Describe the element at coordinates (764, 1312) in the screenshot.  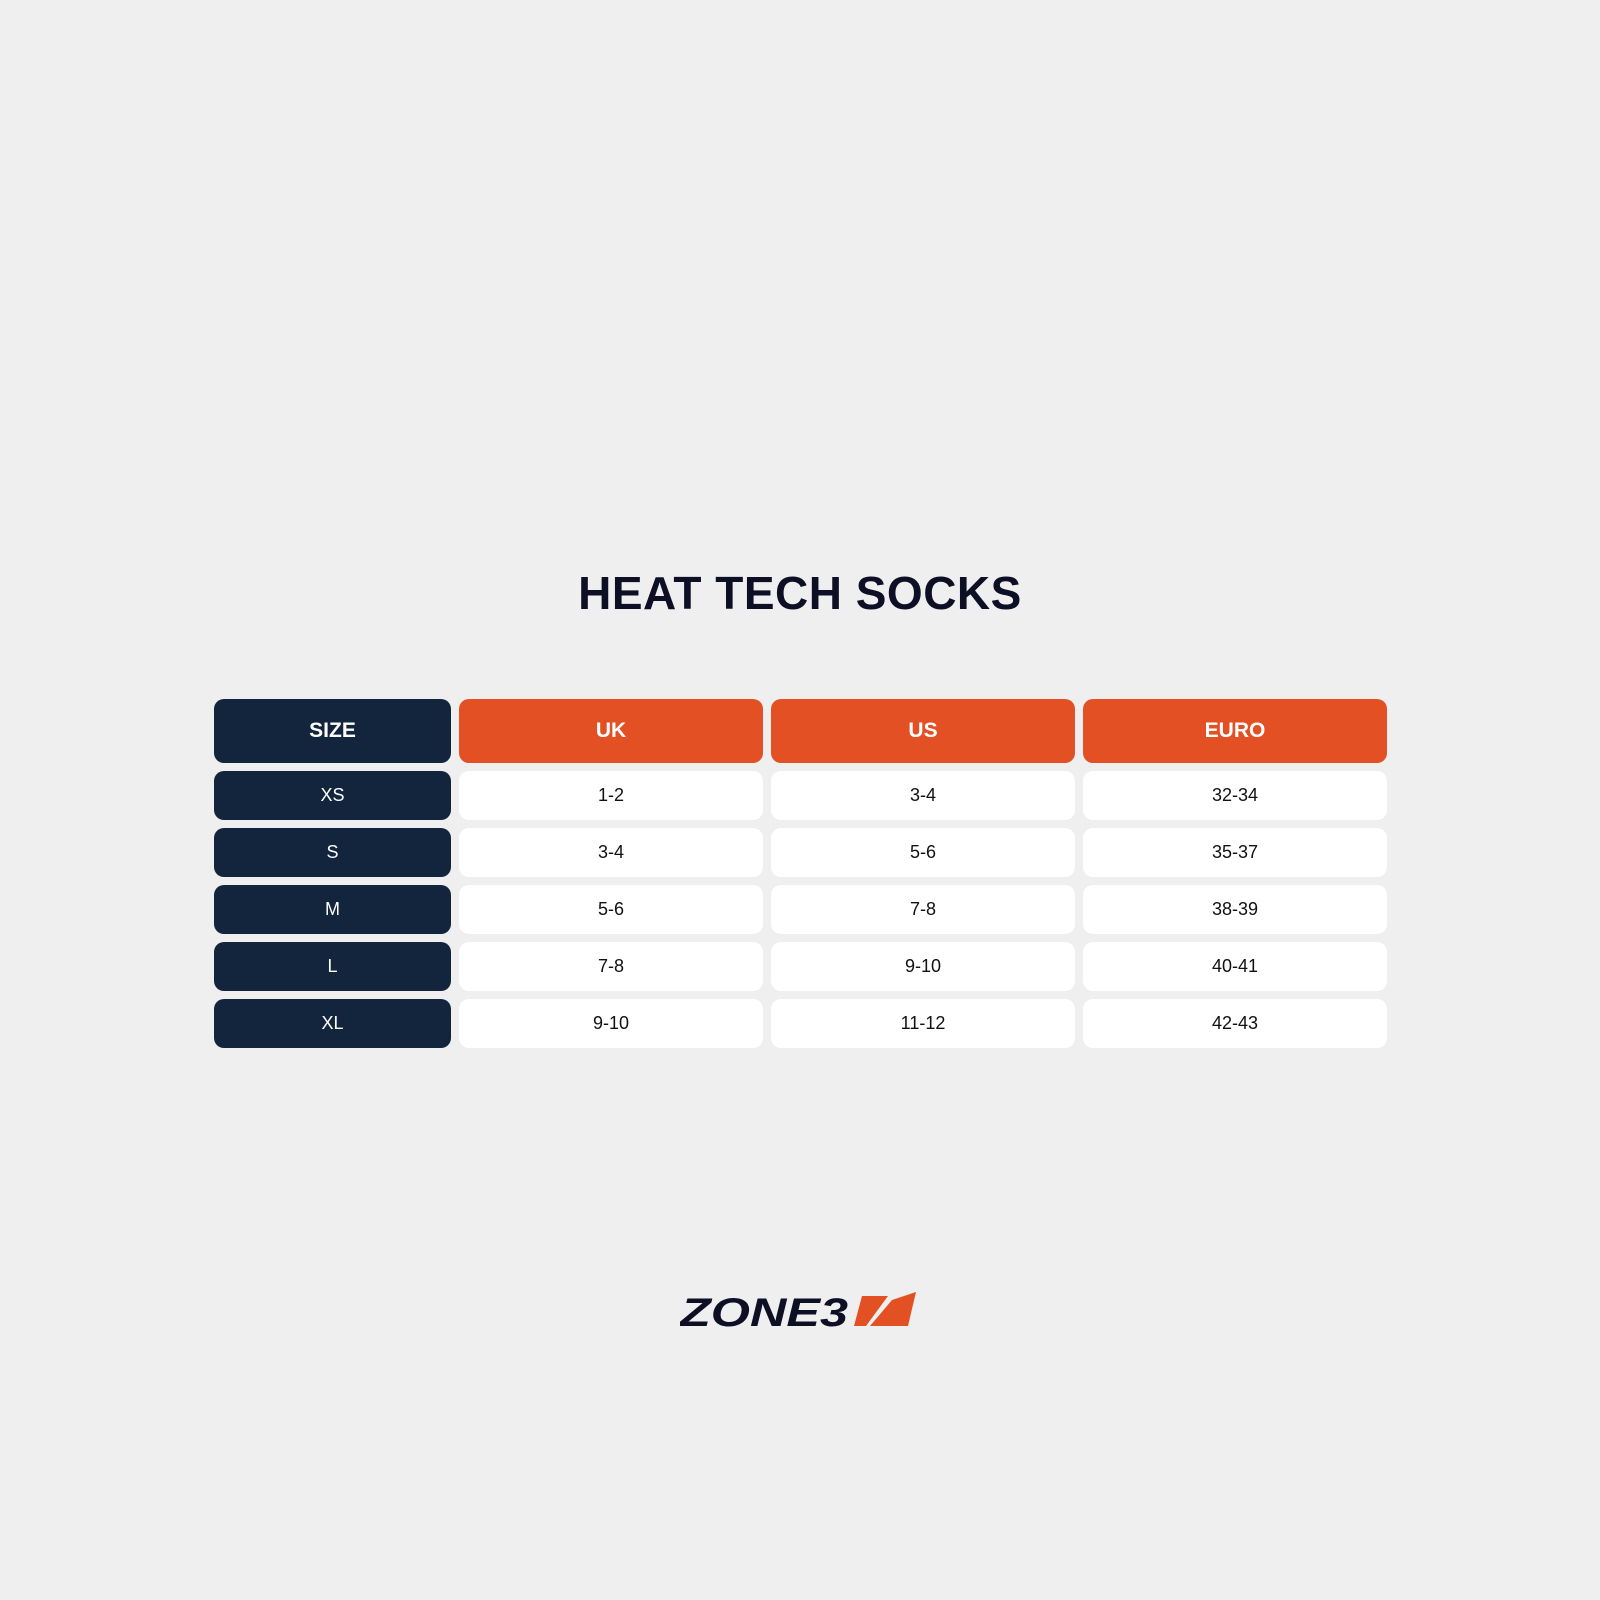
I see `svg-text: ZONE3` at that location.